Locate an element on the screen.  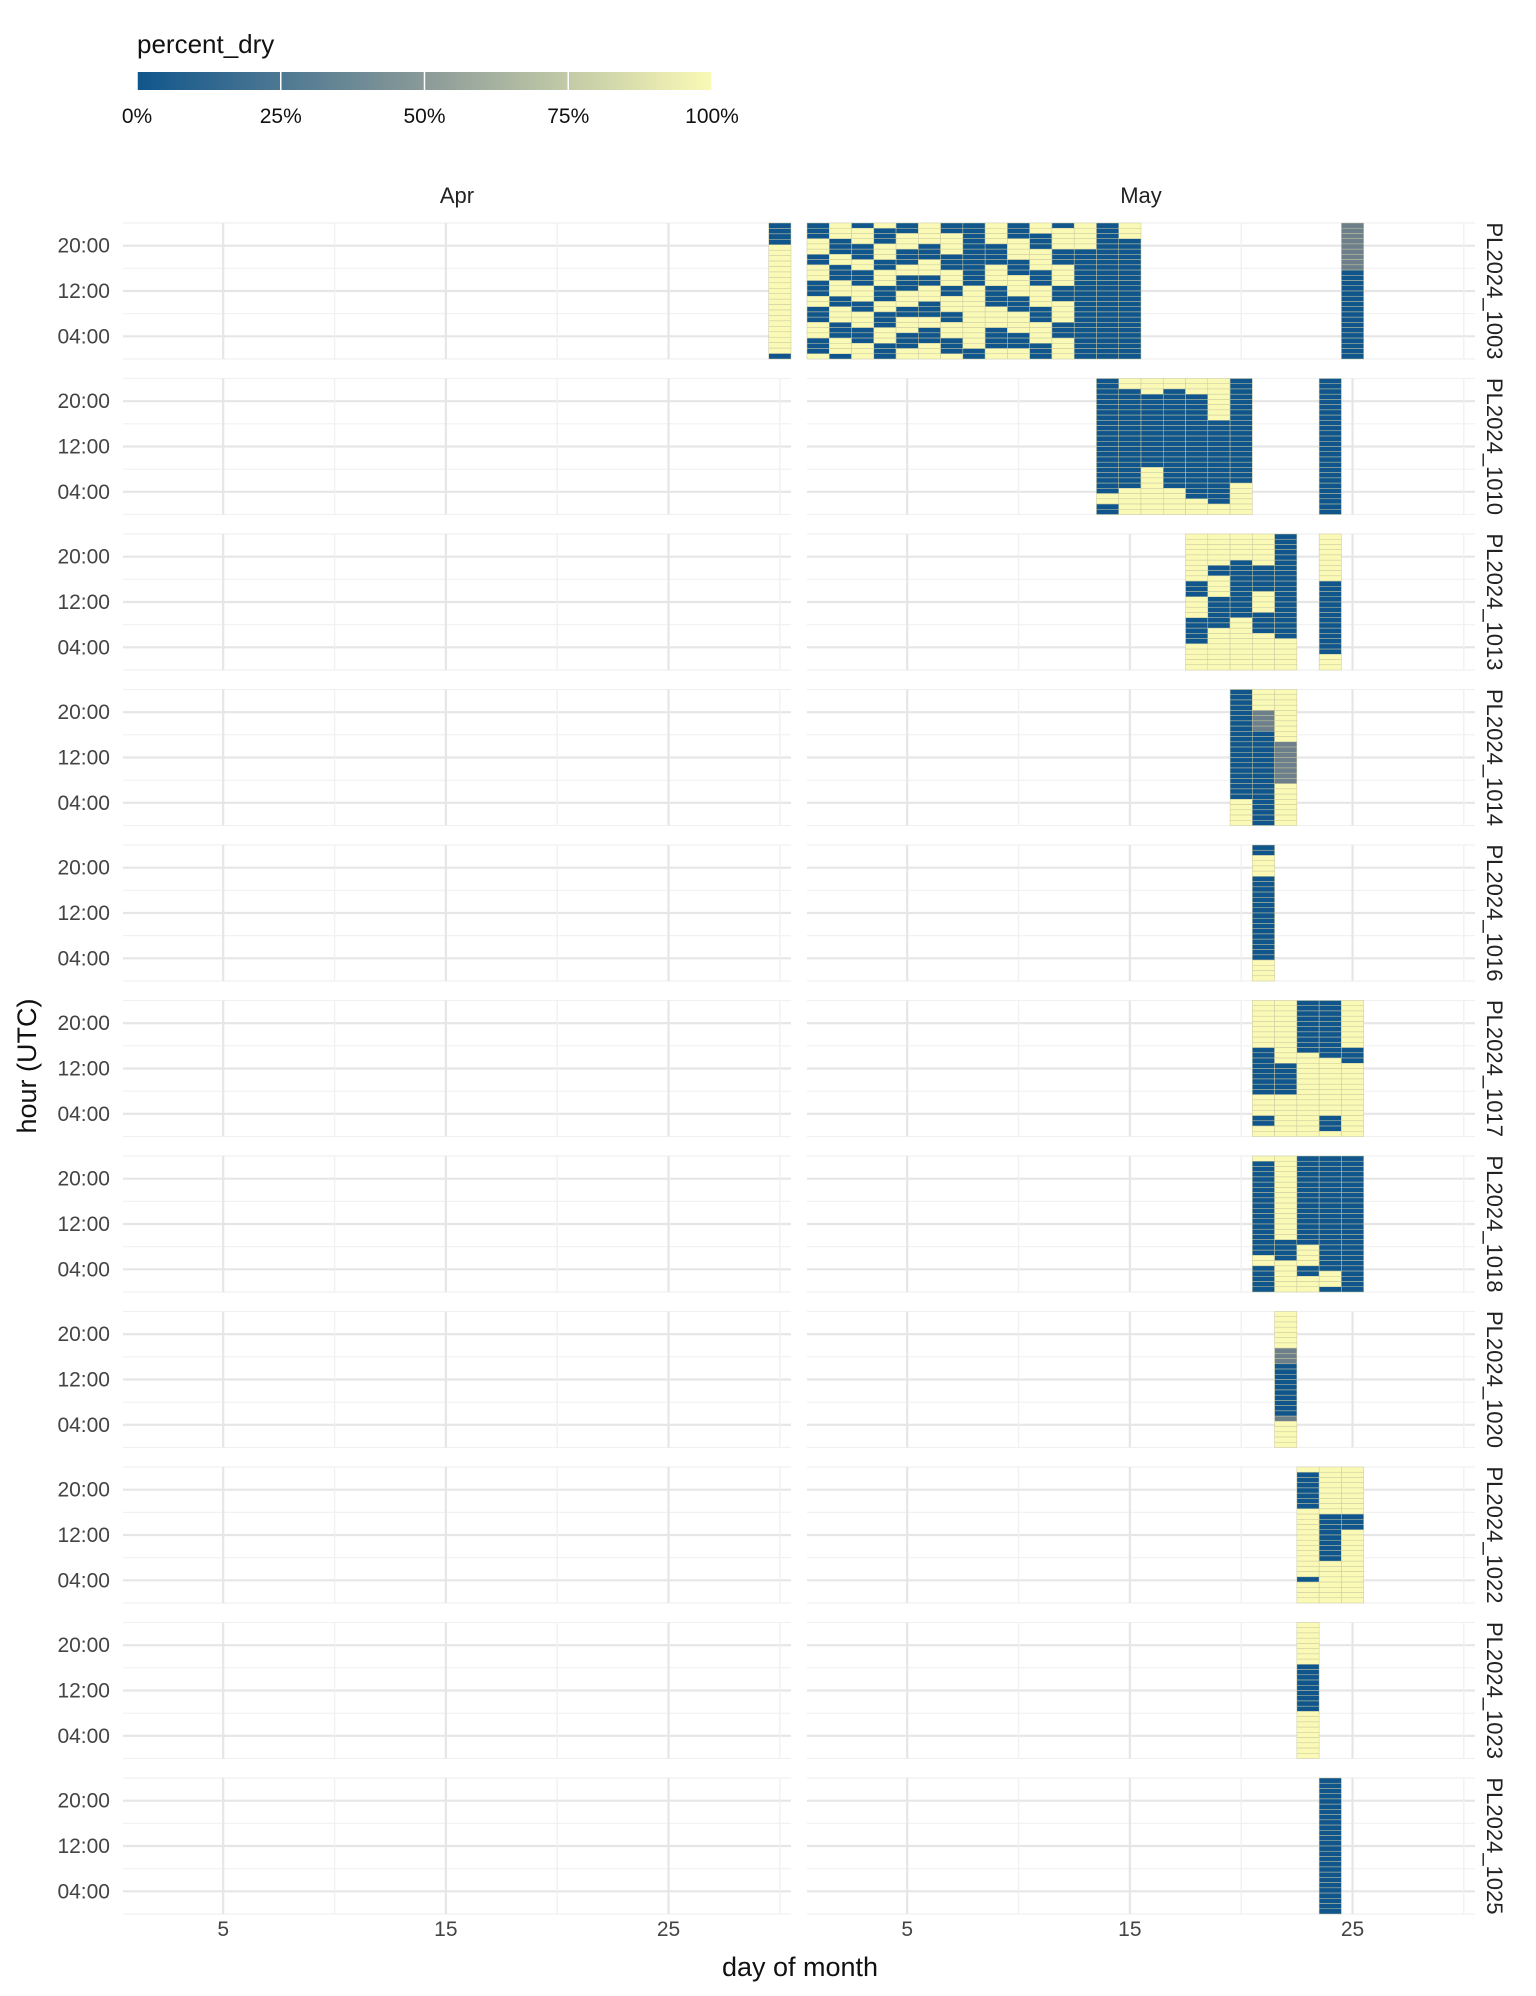
facet-strip-row: PL2024_1020 is located at coordinates (1494, 1379).